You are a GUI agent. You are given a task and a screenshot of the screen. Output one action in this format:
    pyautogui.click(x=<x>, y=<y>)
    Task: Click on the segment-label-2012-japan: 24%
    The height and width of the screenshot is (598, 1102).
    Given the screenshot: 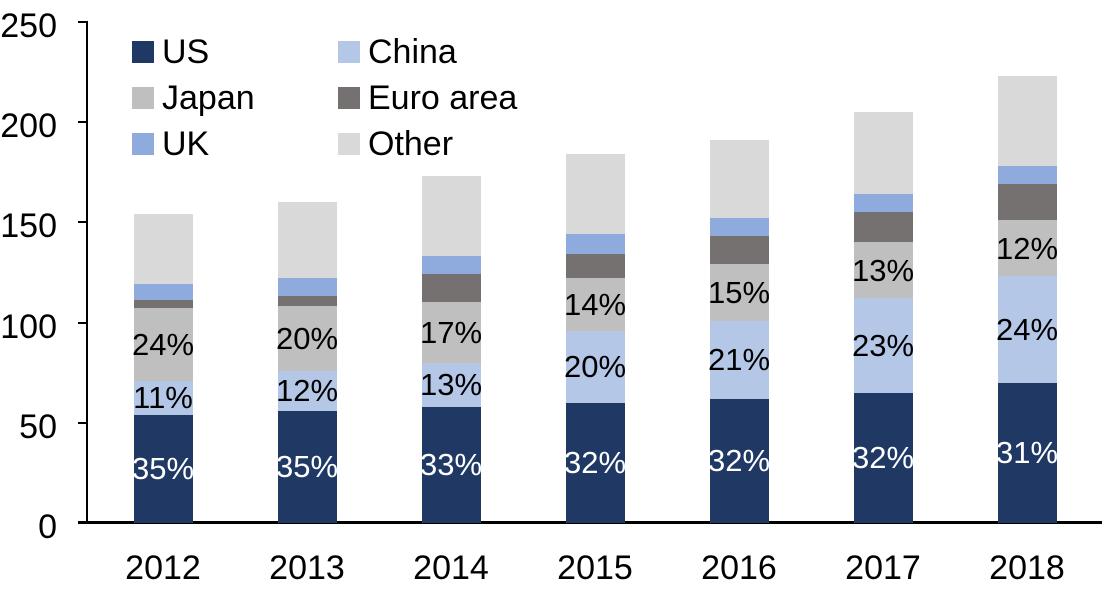 What is the action you would take?
    pyautogui.click(x=163, y=345)
    